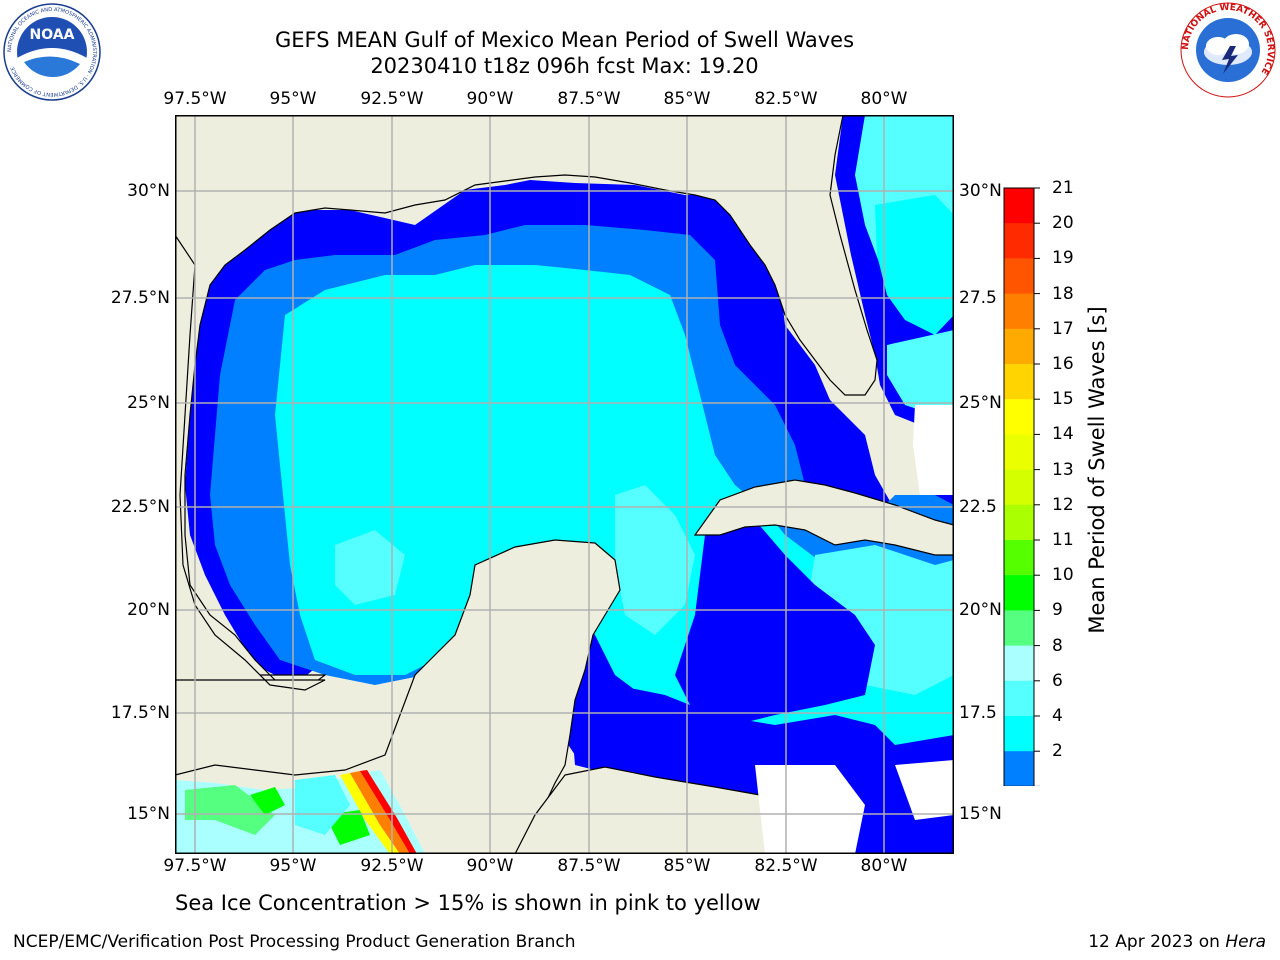 This screenshot has height=960, width=1280. Describe the element at coordinates (52, 35) in the screenshot. I see `noaa-logo-text: NOAA` at that location.